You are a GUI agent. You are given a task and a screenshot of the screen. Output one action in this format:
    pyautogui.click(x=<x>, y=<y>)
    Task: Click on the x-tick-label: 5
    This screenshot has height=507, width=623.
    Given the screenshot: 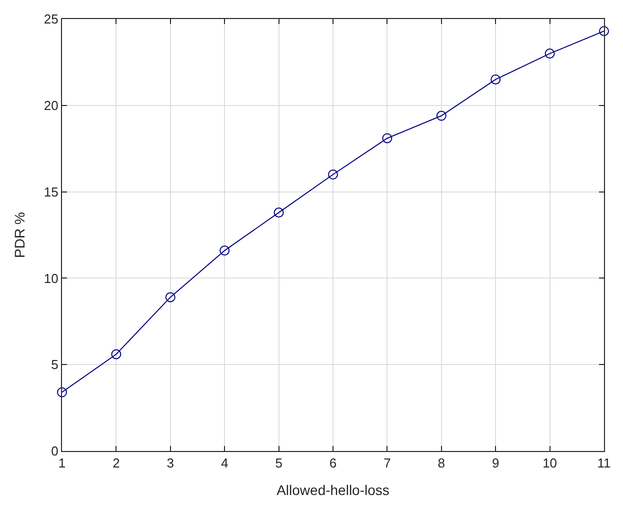 What is the action you would take?
    pyautogui.click(x=278, y=463)
    